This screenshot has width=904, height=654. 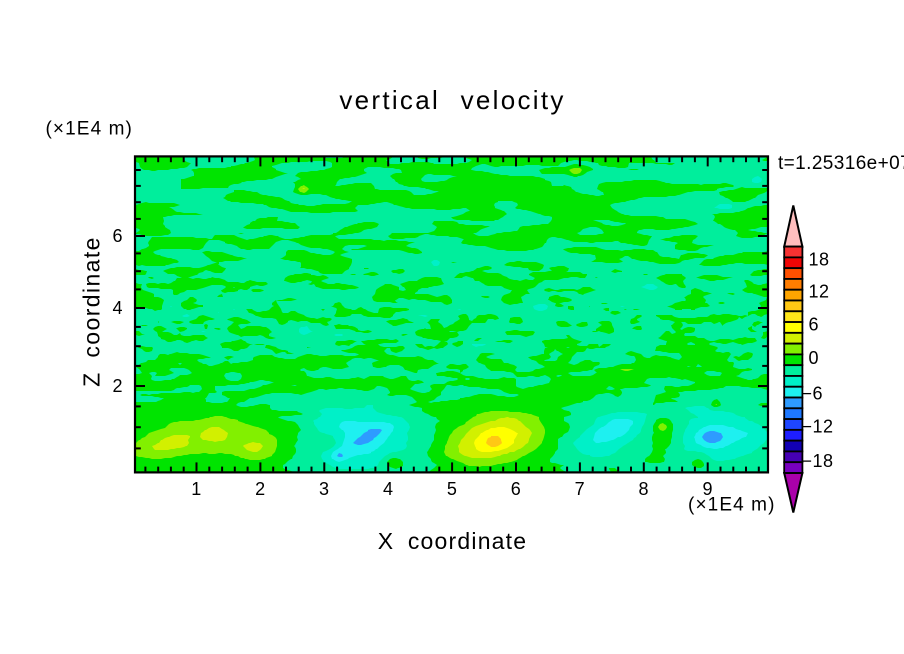 I want to click on svg-text: 0, so click(x=814, y=358).